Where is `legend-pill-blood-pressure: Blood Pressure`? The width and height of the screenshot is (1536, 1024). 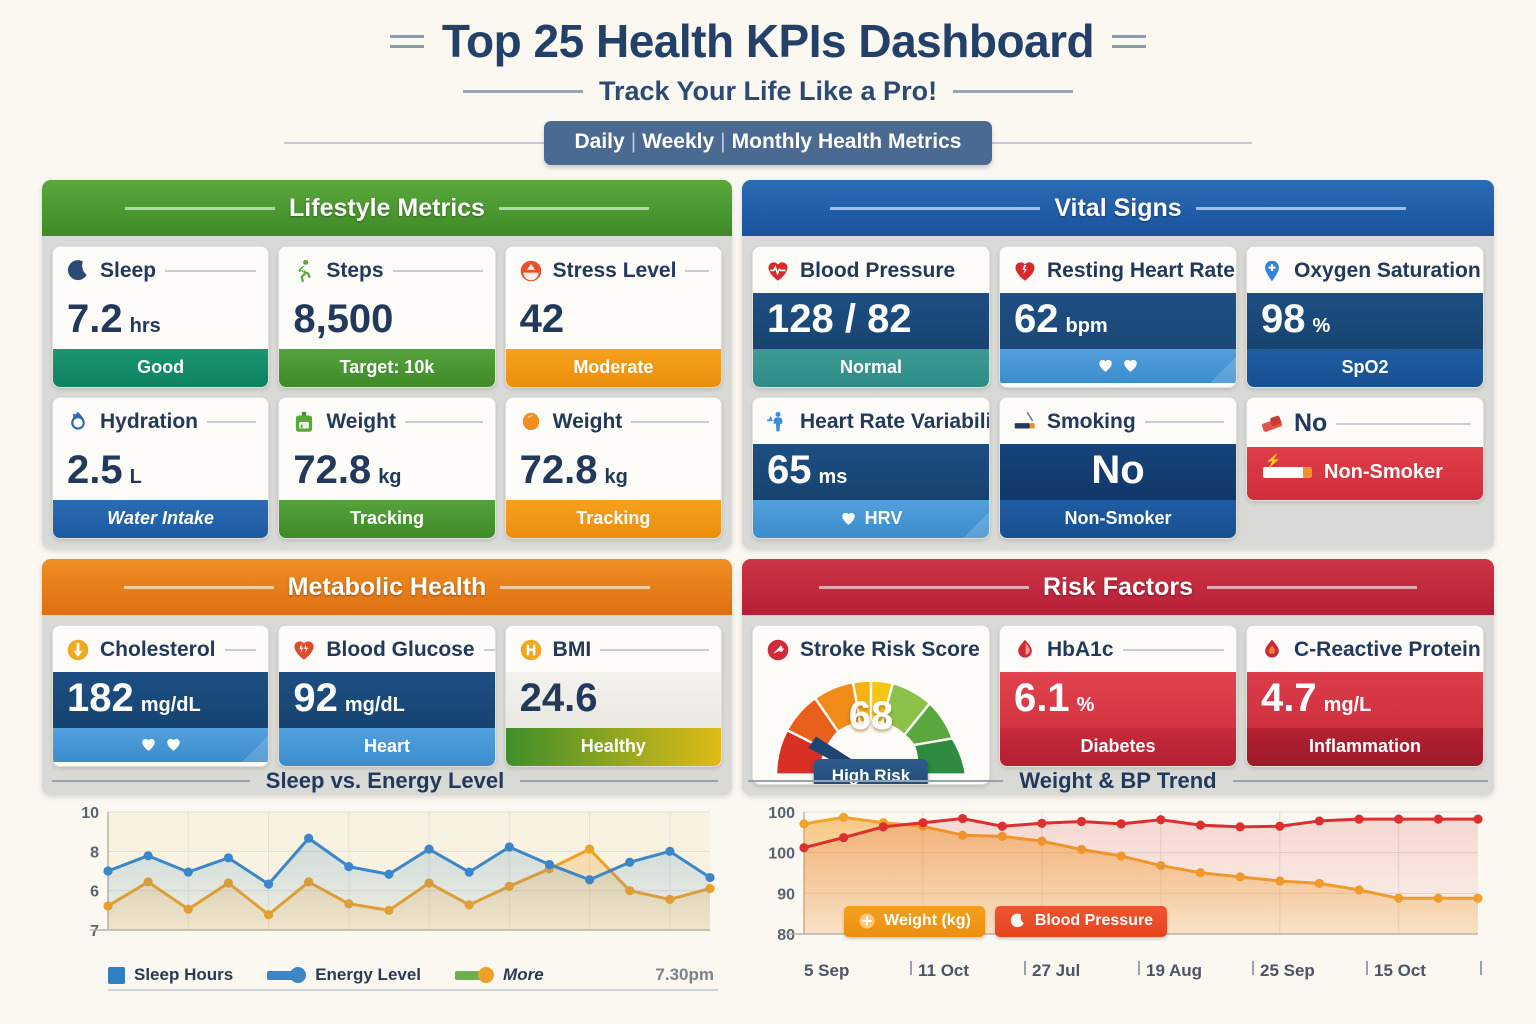
legend-pill-blood-pressure: Blood Pressure is located at coordinates (1081, 921).